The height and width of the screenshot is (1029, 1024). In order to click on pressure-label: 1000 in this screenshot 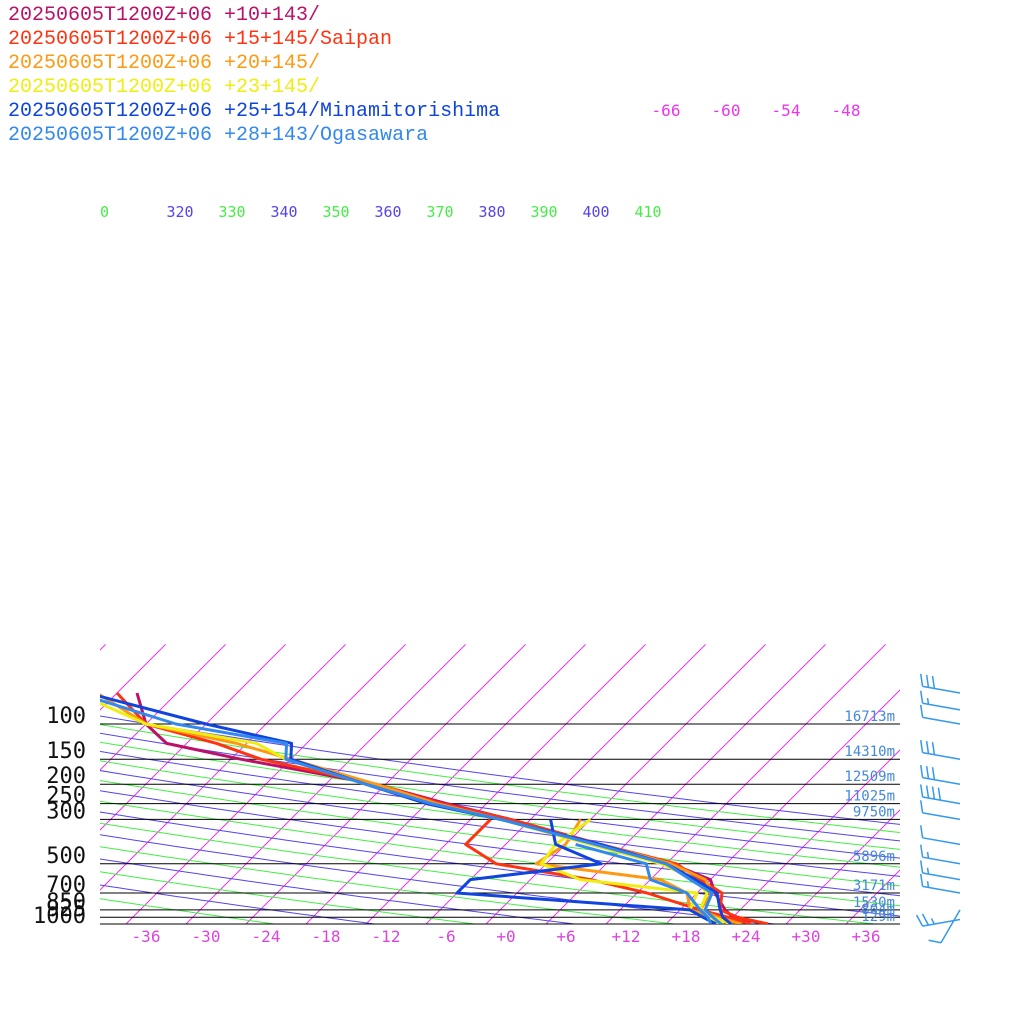, I will do `click(59, 916)`.